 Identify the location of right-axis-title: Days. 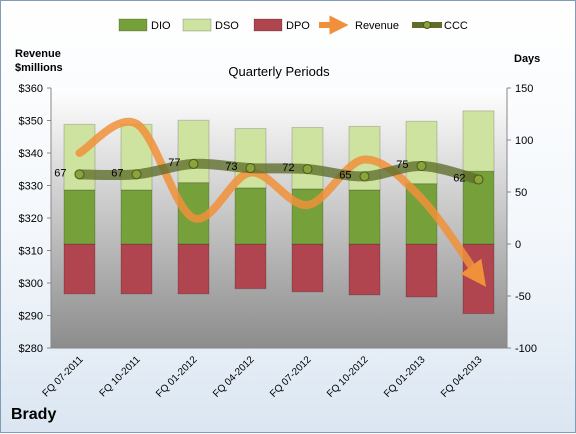
(527, 59).